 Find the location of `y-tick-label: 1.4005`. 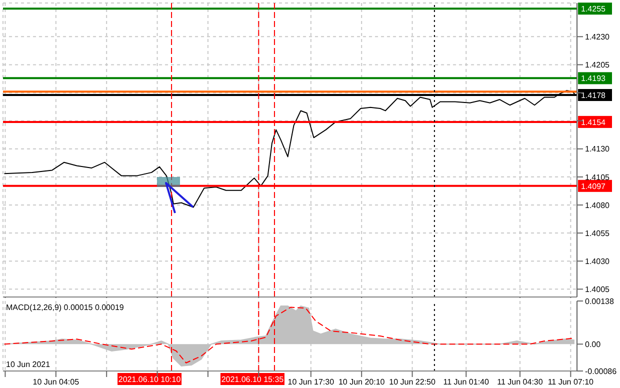

y-tick-label: 1.4005 is located at coordinates (597, 289).